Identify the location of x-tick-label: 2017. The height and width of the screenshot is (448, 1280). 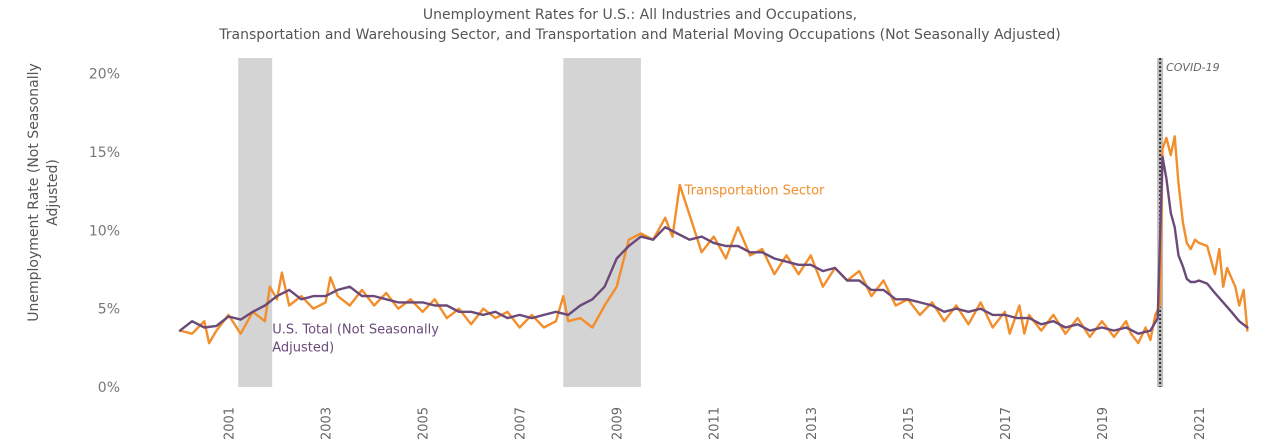
(1006, 423).